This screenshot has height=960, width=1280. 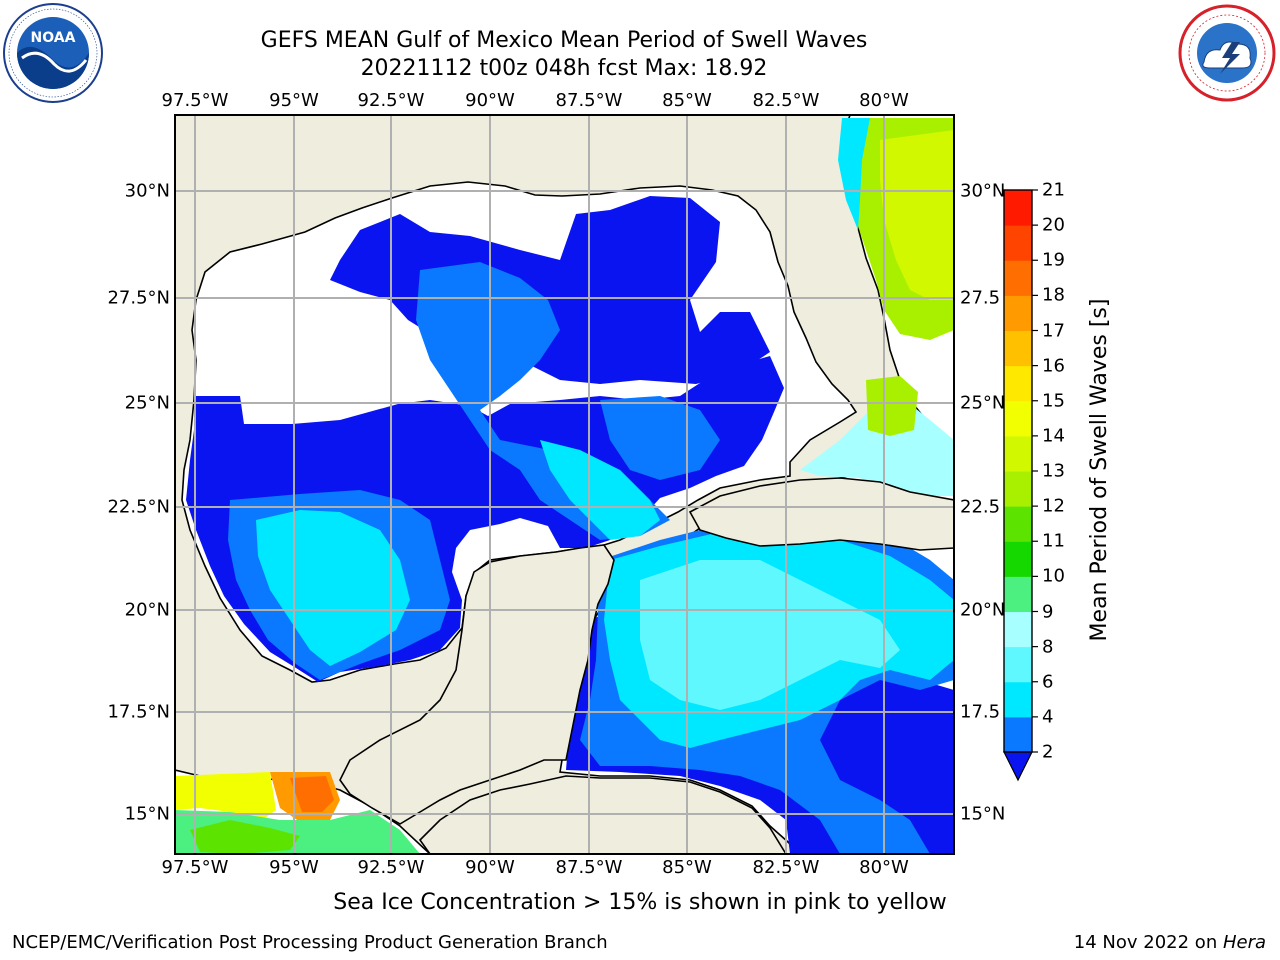 I want to click on colorbar-tick-label: 10, so click(x=1053, y=576).